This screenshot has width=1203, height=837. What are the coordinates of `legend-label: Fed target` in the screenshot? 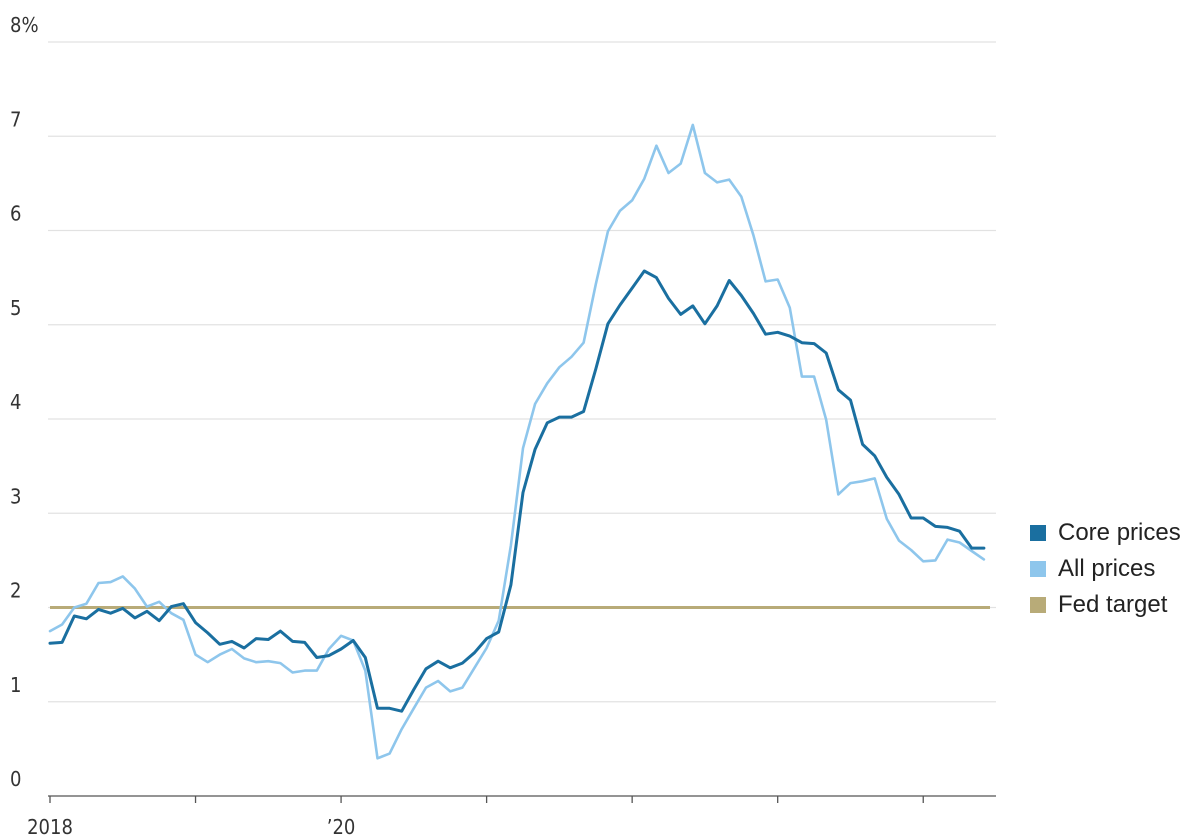 It's located at (1113, 604).